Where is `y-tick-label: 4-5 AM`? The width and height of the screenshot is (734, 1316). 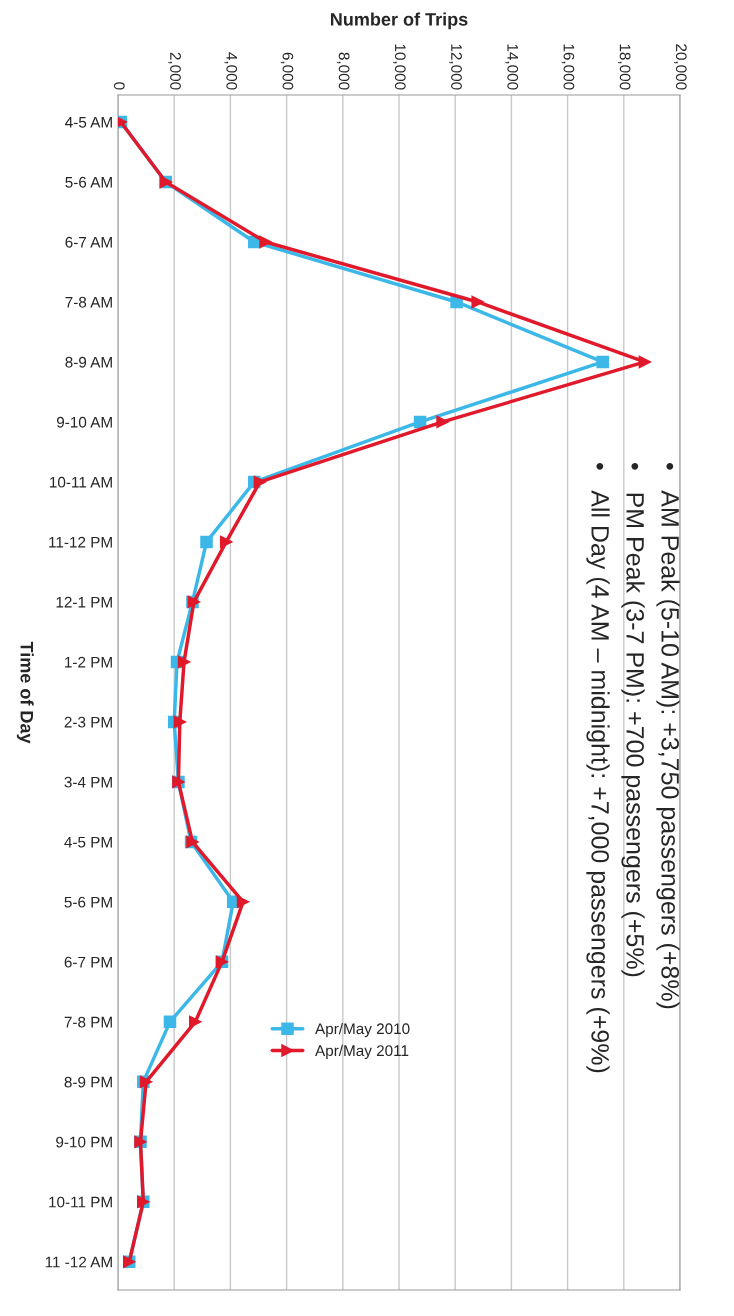 y-tick-label: 4-5 AM is located at coordinates (88, 122).